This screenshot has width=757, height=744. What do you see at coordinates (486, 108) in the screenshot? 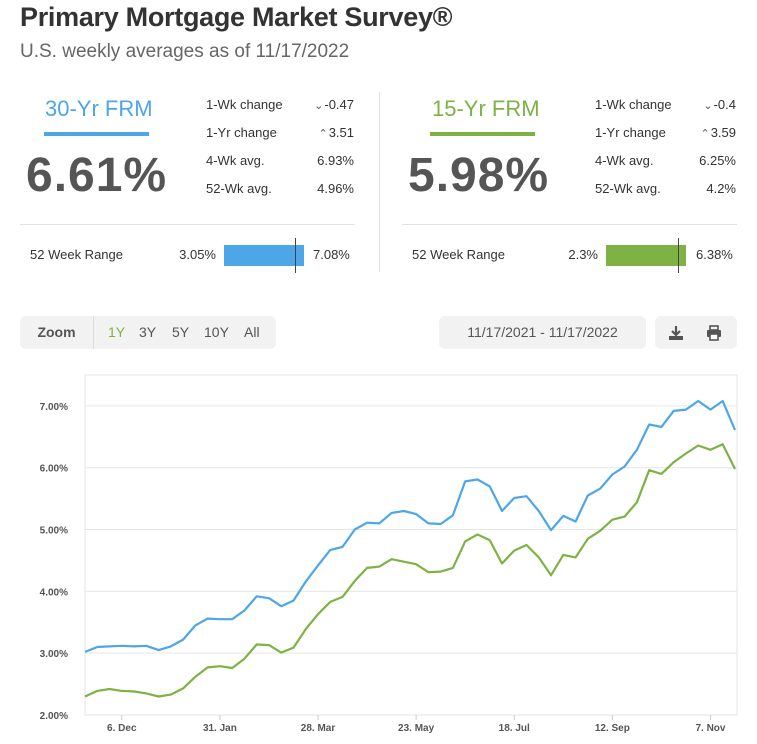
I see `frm15-label: 15-Yr FRM` at bounding box center [486, 108].